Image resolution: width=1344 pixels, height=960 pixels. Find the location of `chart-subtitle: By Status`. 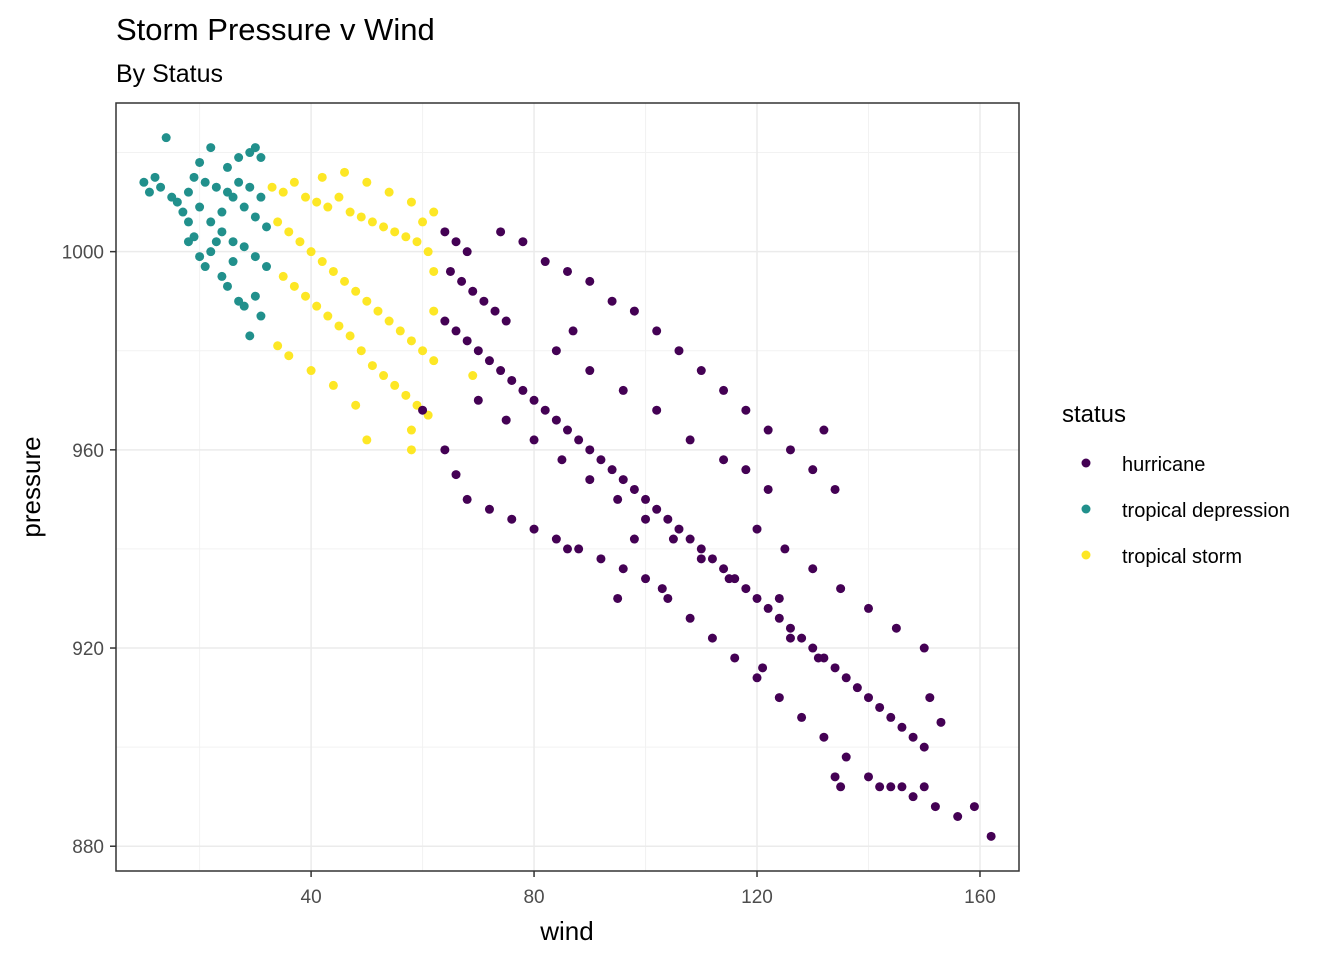

chart-subtitle: By Status is located at coordinates (169, 74).